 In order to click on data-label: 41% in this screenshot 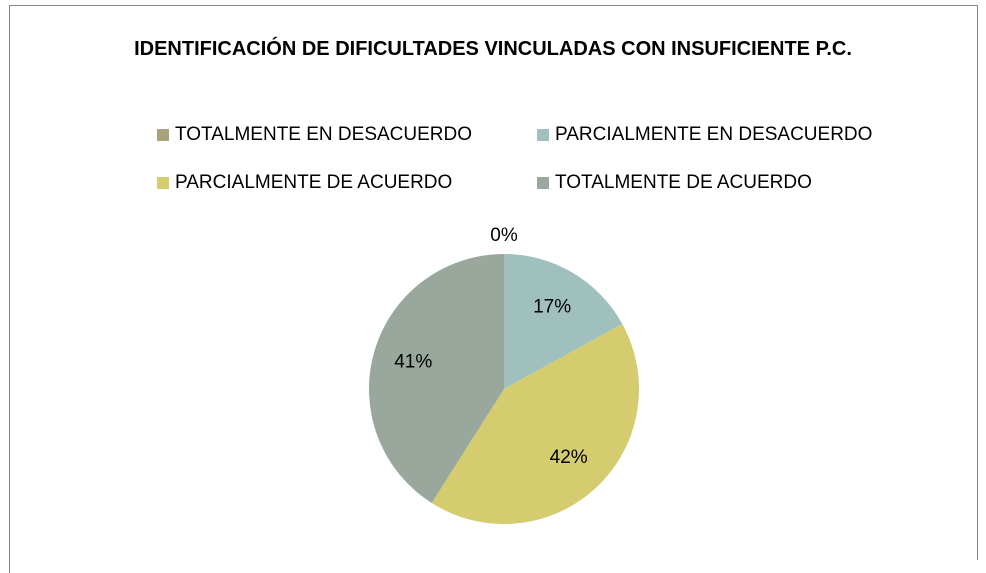, I will do `click(413, 362)`.